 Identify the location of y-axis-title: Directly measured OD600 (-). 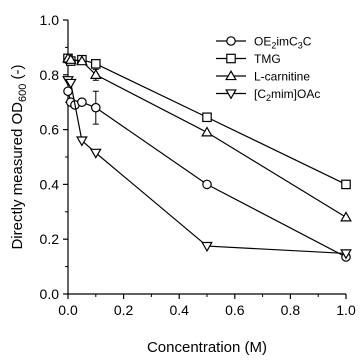
(19, 156).